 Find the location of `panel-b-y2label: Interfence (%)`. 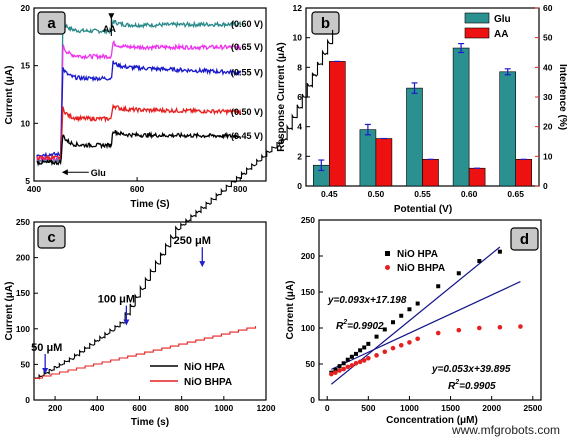

panel-b-y2label: Interfence (%) is located at coordinates (562, 97).